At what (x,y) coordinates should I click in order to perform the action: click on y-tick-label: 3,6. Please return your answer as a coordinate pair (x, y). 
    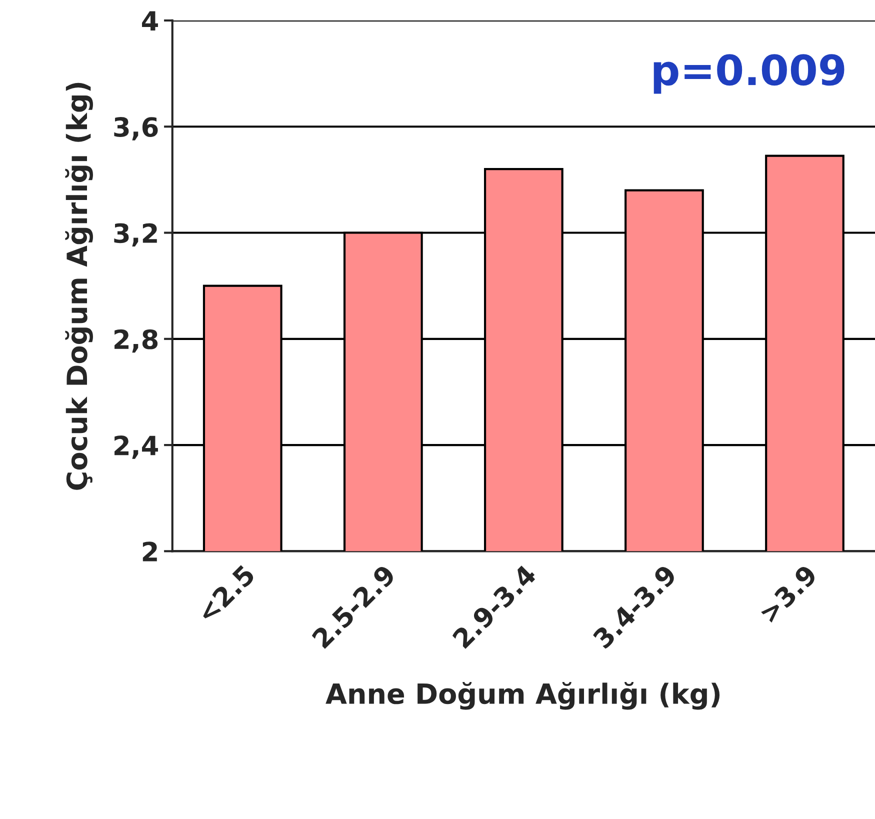
    Looking at the image, I should click on (136, 128).